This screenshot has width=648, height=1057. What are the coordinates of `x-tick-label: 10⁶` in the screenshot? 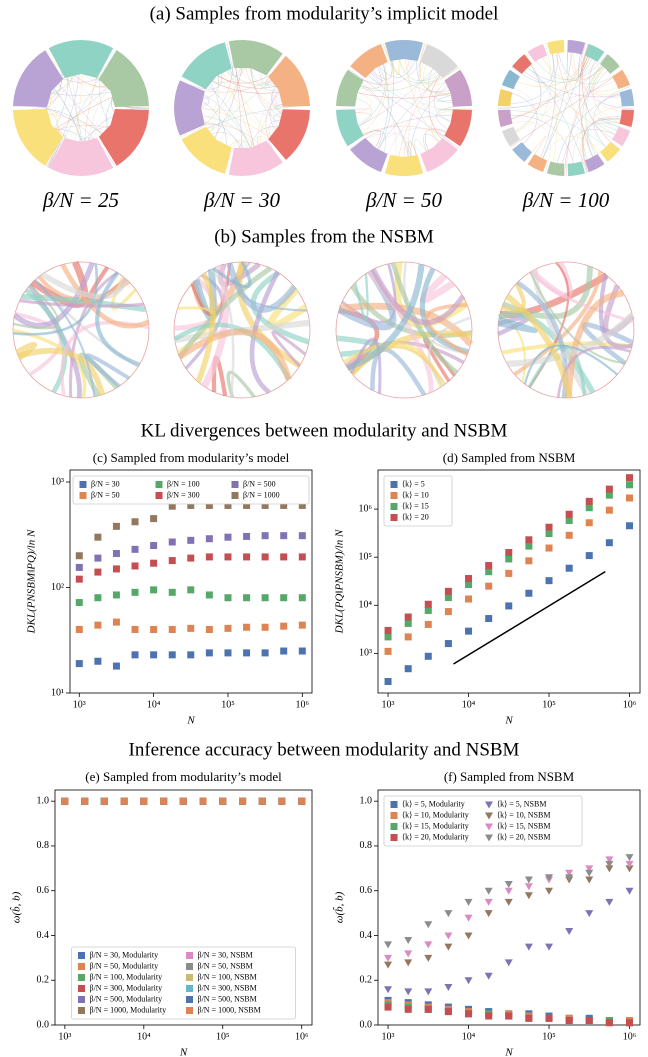 It's located at (630, 1036).